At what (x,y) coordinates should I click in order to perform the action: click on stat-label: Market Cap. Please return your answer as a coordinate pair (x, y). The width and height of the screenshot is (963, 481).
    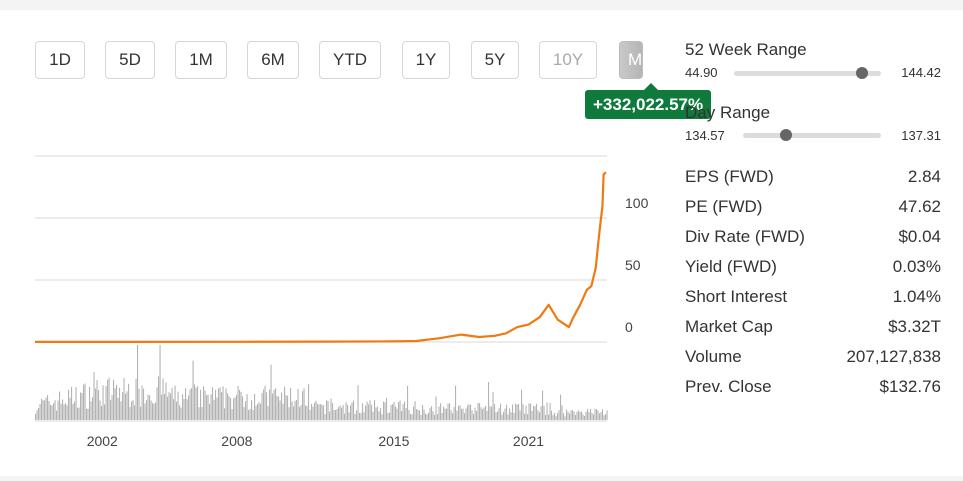
    Looking at the image, I should click on (729, 326).